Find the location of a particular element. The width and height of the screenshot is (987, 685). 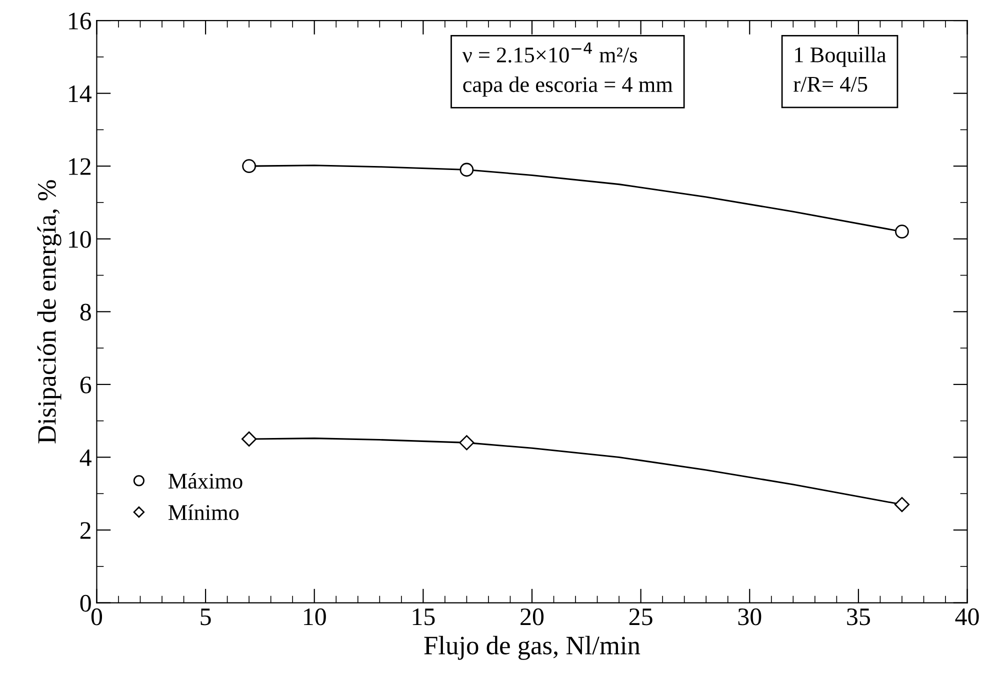

x-tick-label: 30 is located at coordinates (750, 617).